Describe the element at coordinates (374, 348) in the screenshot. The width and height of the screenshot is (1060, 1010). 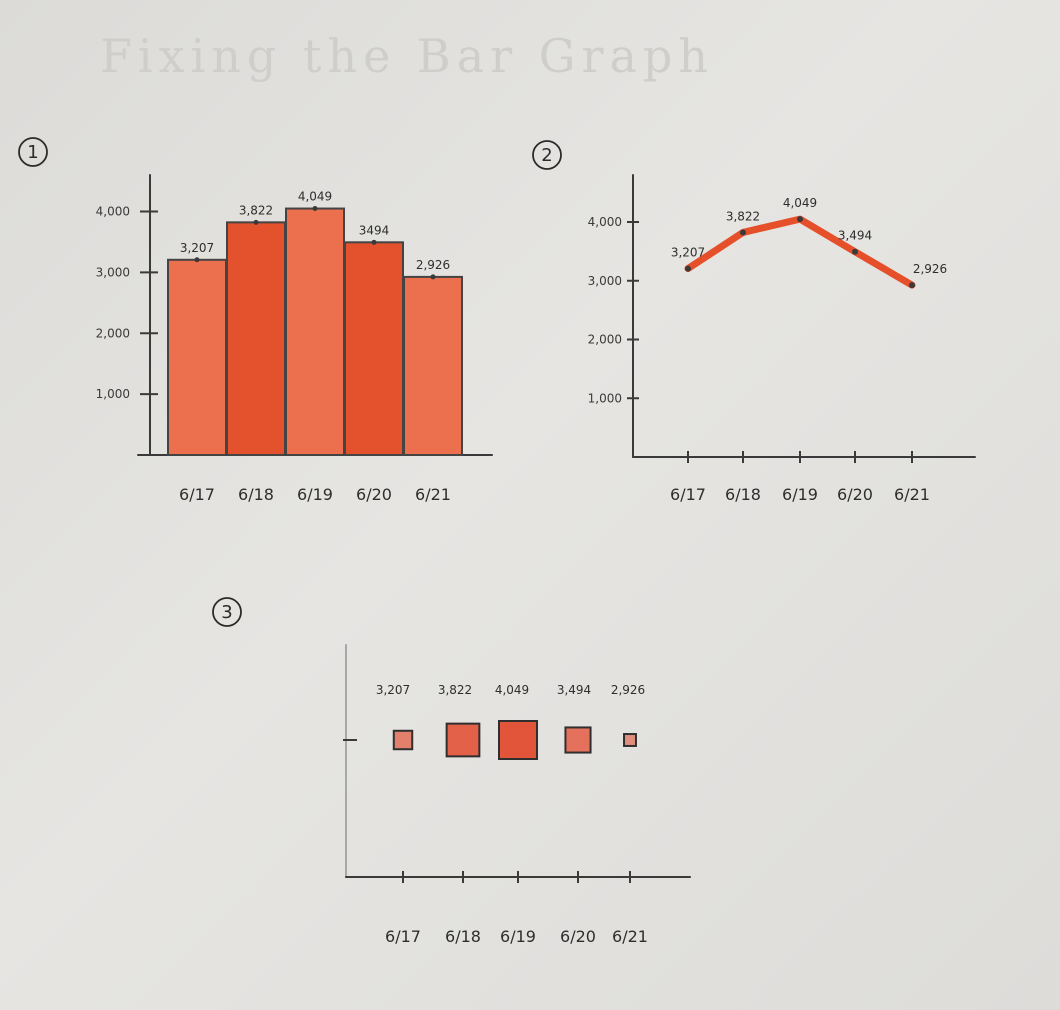
I see `bar-6/20` at that location.